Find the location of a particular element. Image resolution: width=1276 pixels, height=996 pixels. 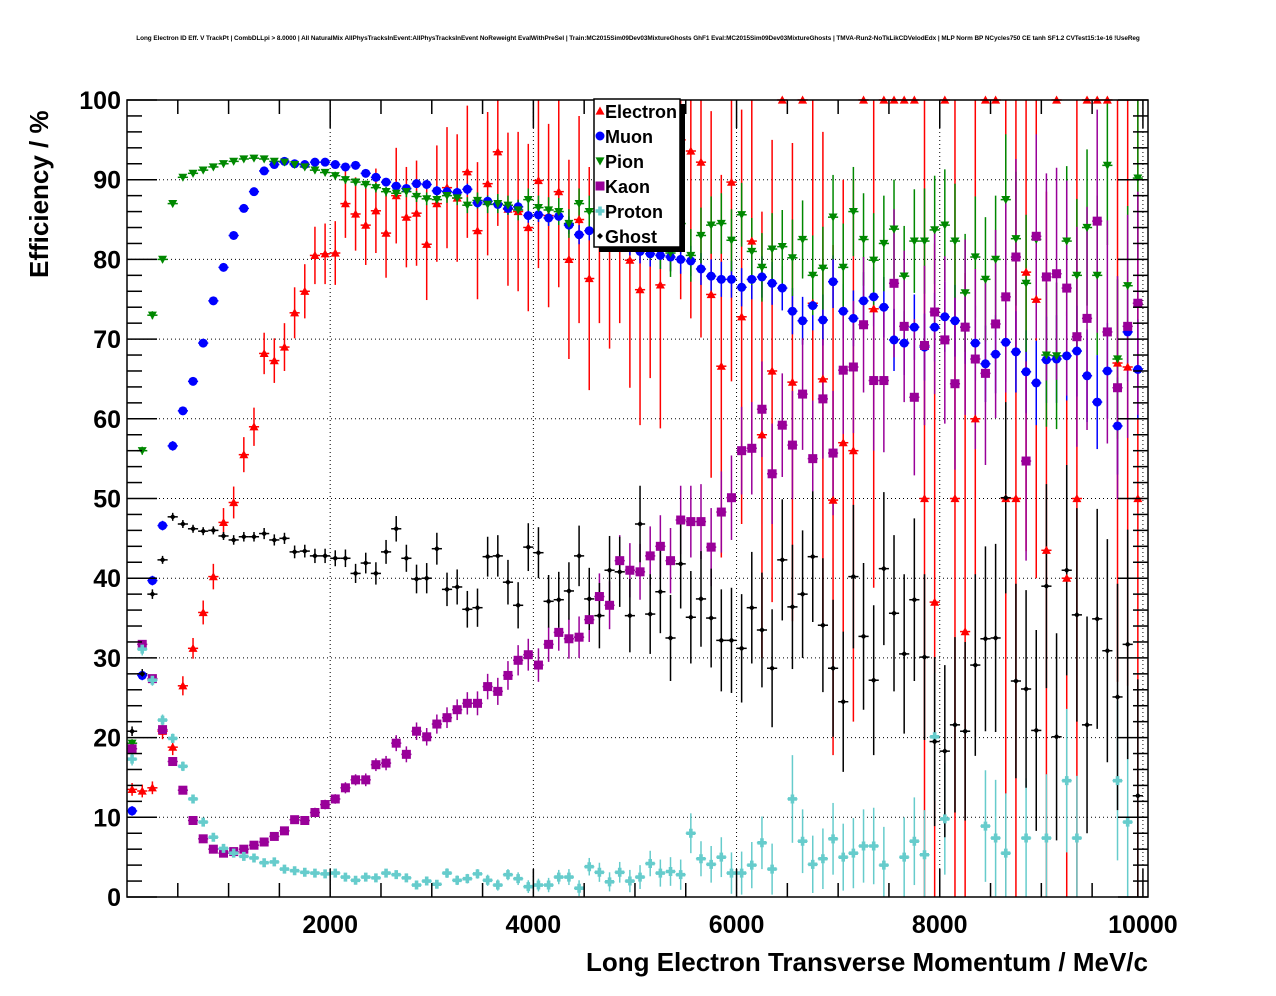

legend-marker-pion is located at coordinates (600, 161).